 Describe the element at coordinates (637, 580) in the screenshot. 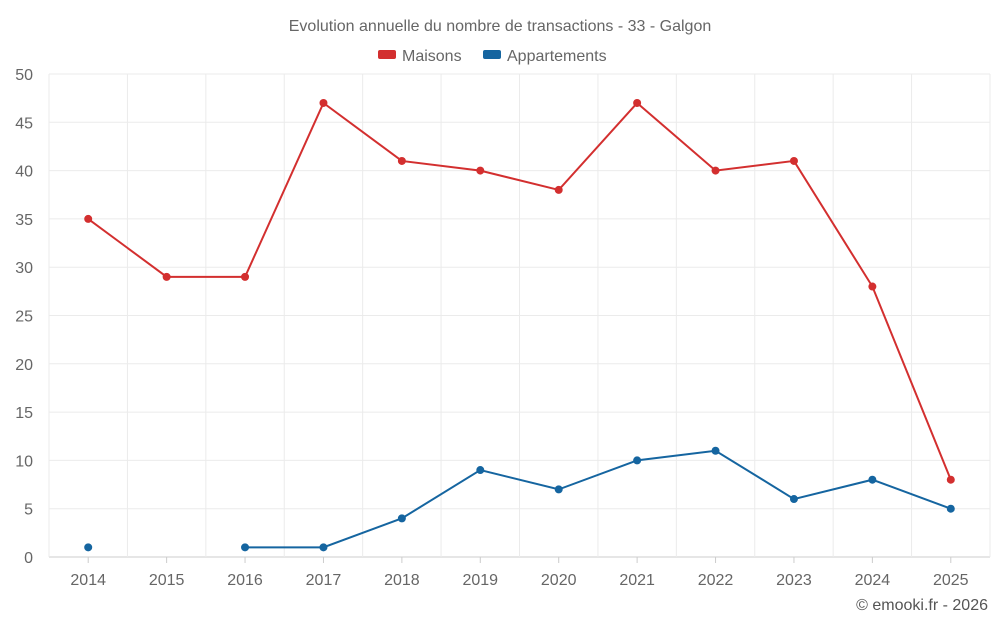

I see `x-tick-label: 2021` at that location.